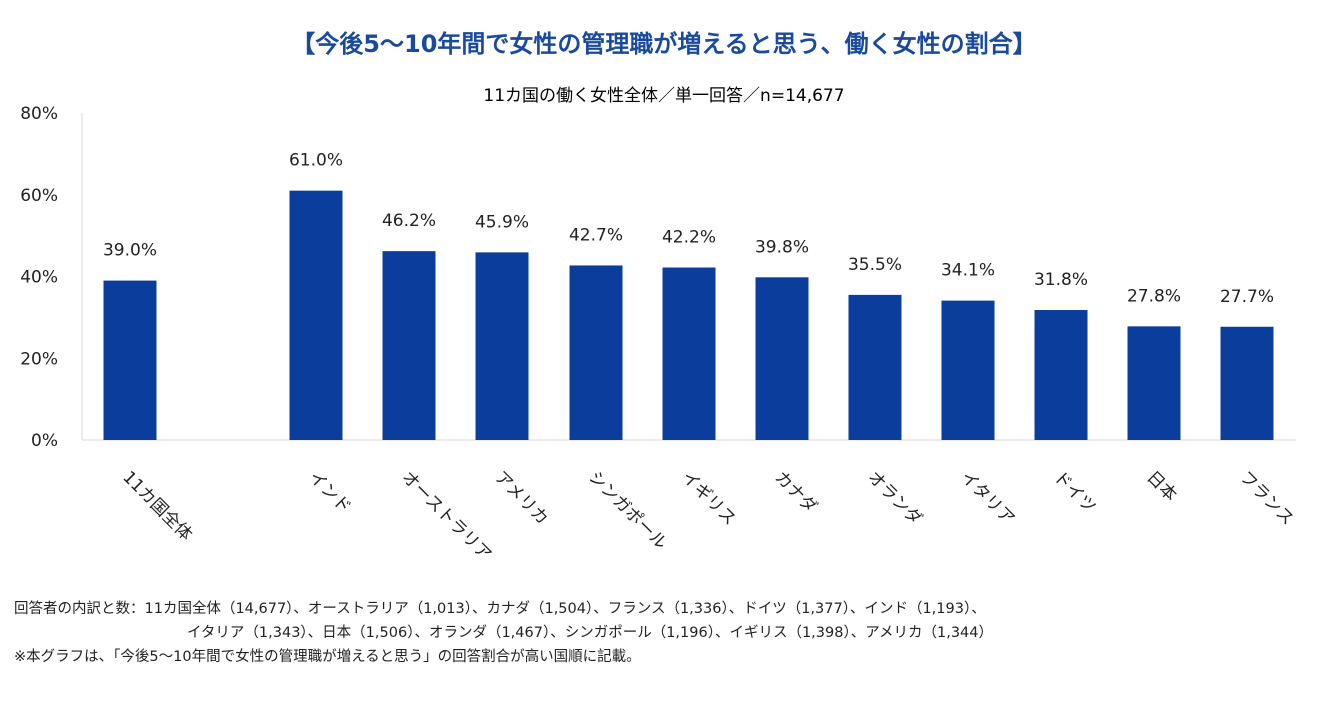 The width and height of the screenshot is (1329, 709). Describe the element at coordinates (44, 441) in the screenshot. I see `y-tick-label: 0%` at that location.